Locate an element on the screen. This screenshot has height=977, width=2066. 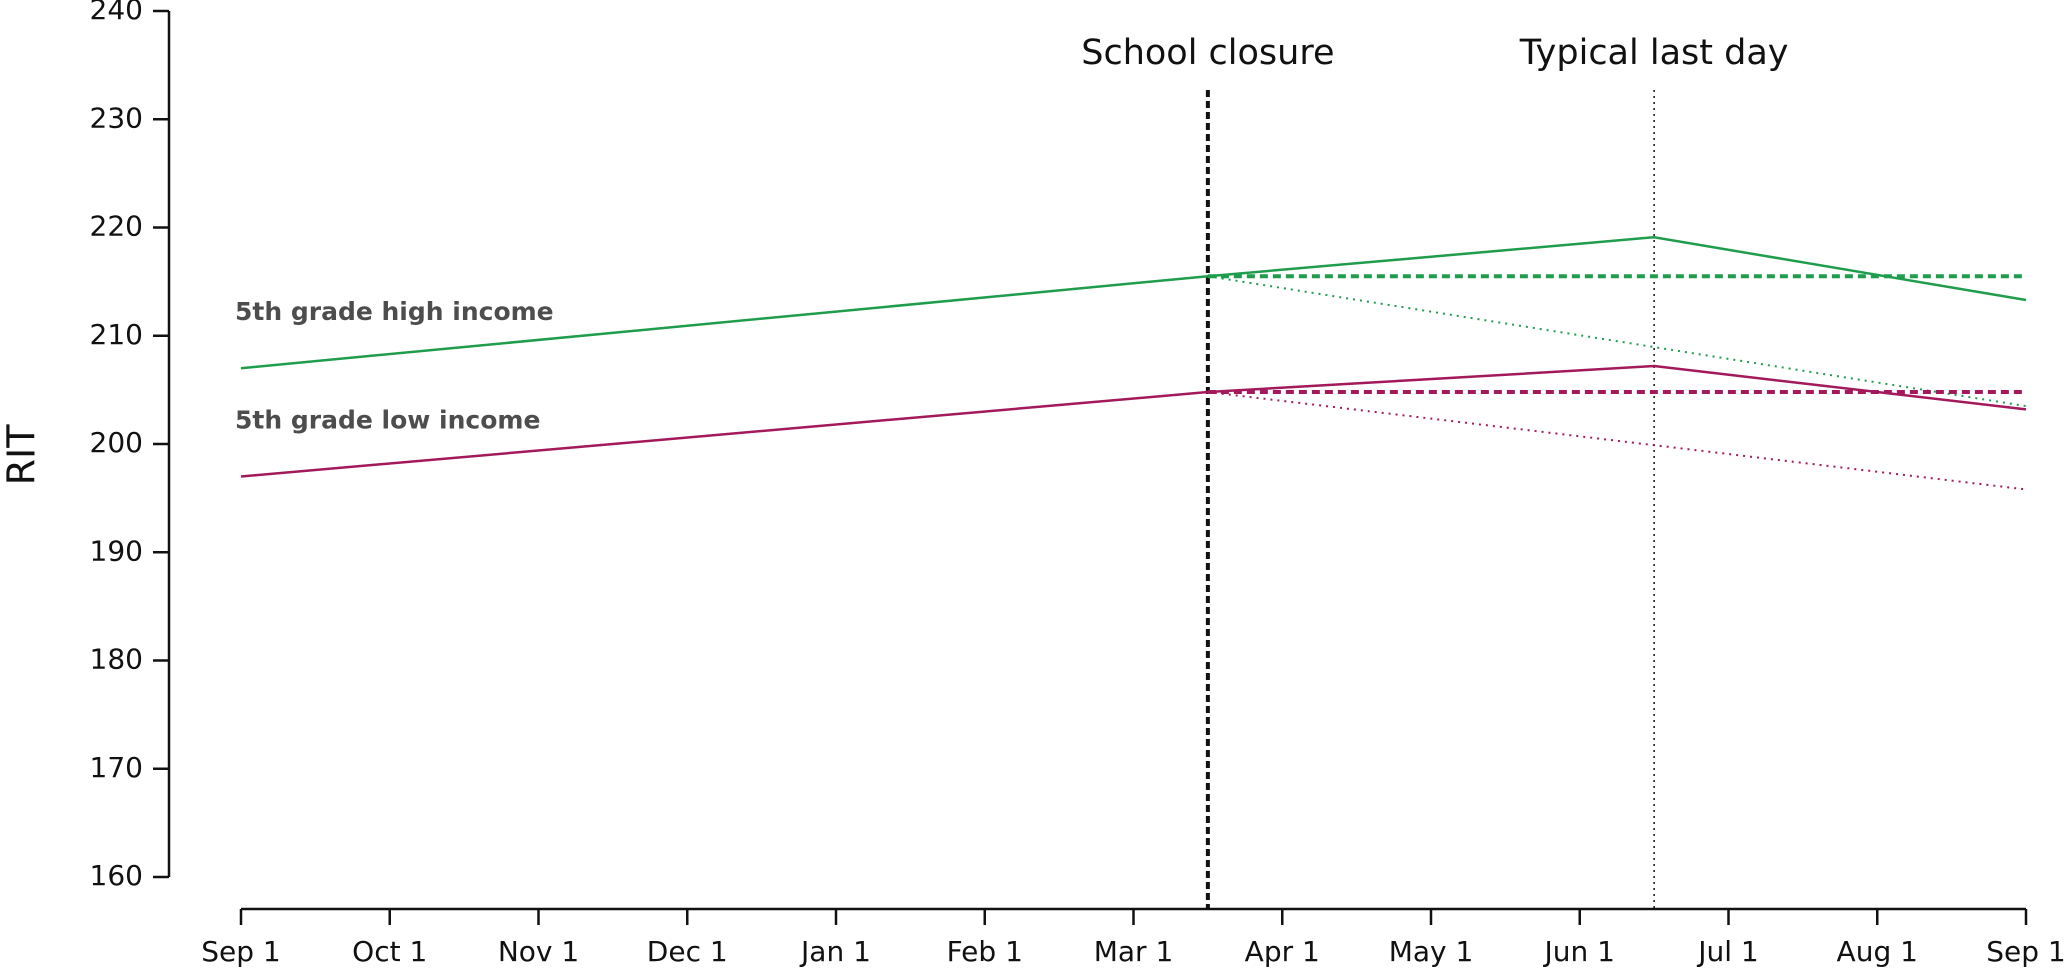
x-tick-label: Jun 1 is located at coordinates (1579, 951).